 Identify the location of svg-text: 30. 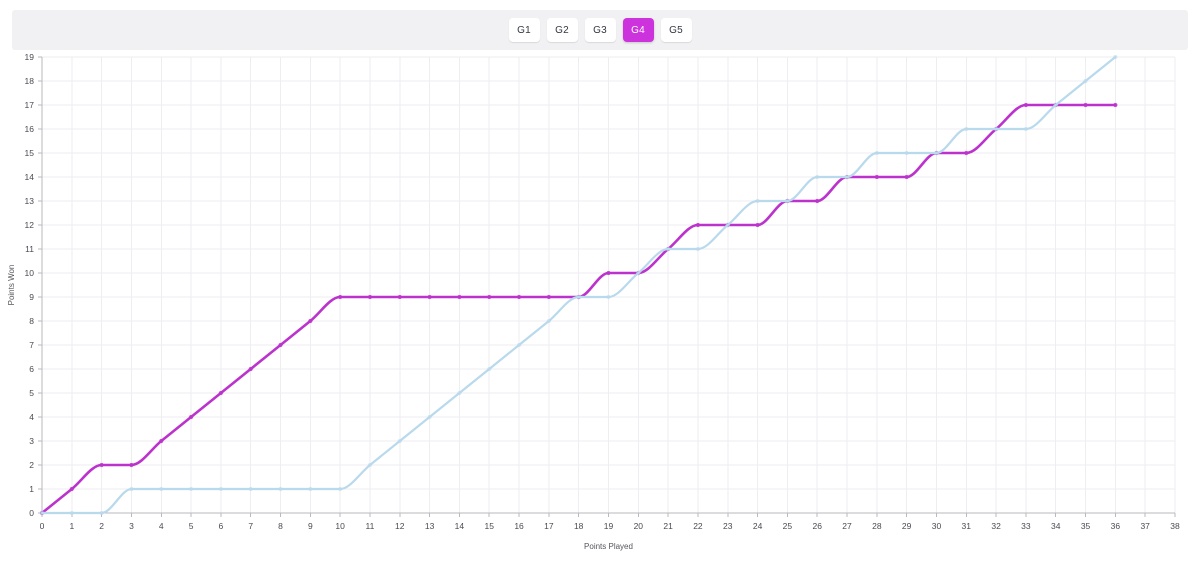
(937, 526).